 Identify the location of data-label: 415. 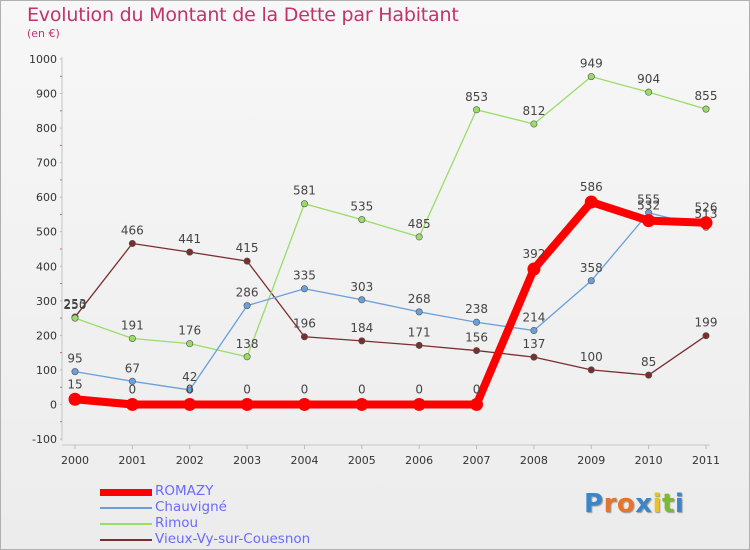
(247, 248).